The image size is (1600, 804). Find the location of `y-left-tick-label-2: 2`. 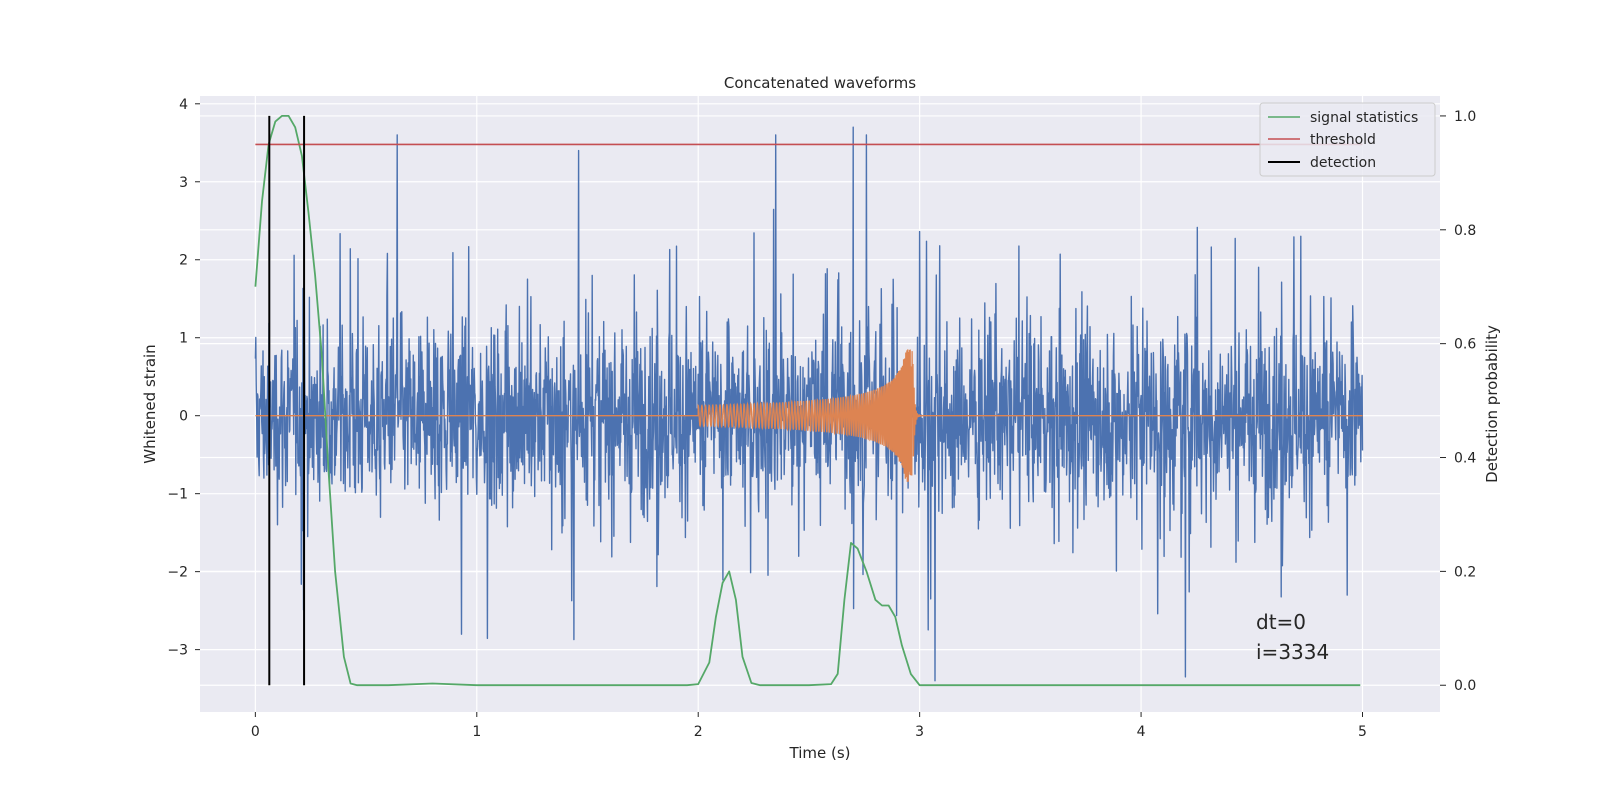

y-left-tick-label-2: 2 is located at coordinates (183, 261).